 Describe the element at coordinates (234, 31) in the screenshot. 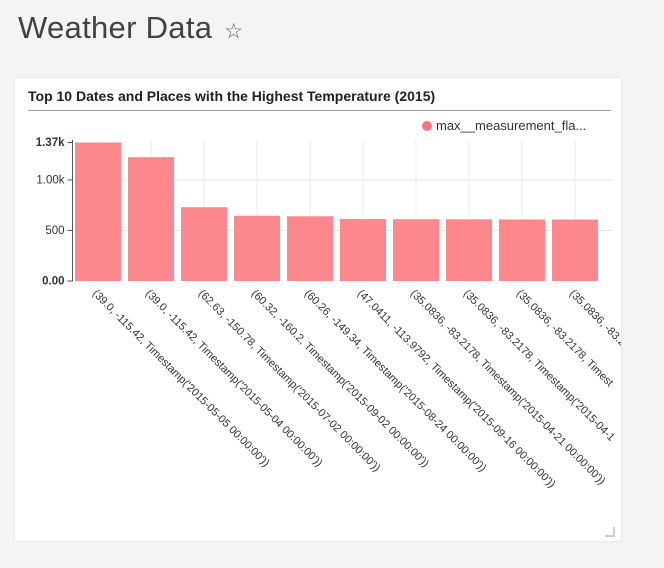

I see `favorite-star-icon: ☆` at that location.